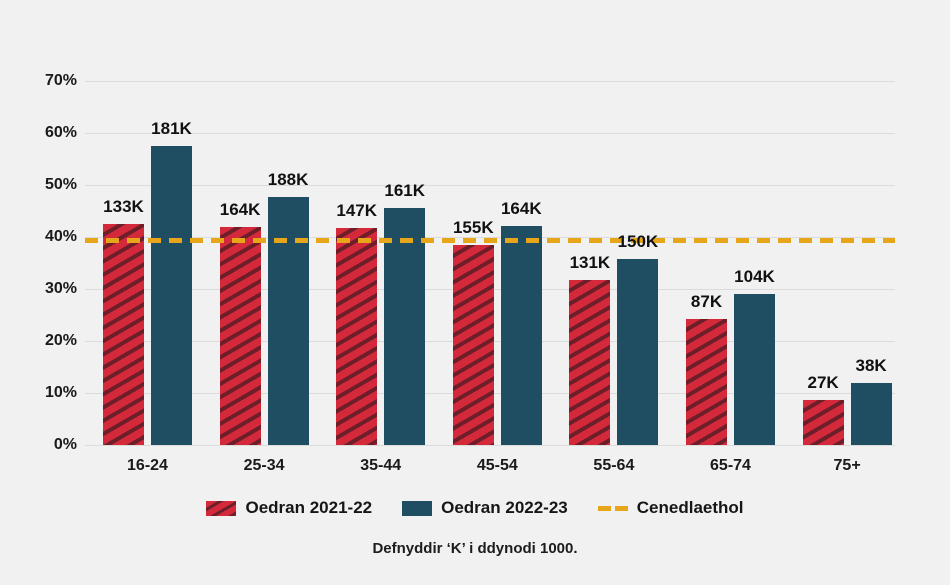 This screenshot has height=585, width=950. I want to click on legend-item-2021-22: Oedran 2021-22, so click(289, 508).